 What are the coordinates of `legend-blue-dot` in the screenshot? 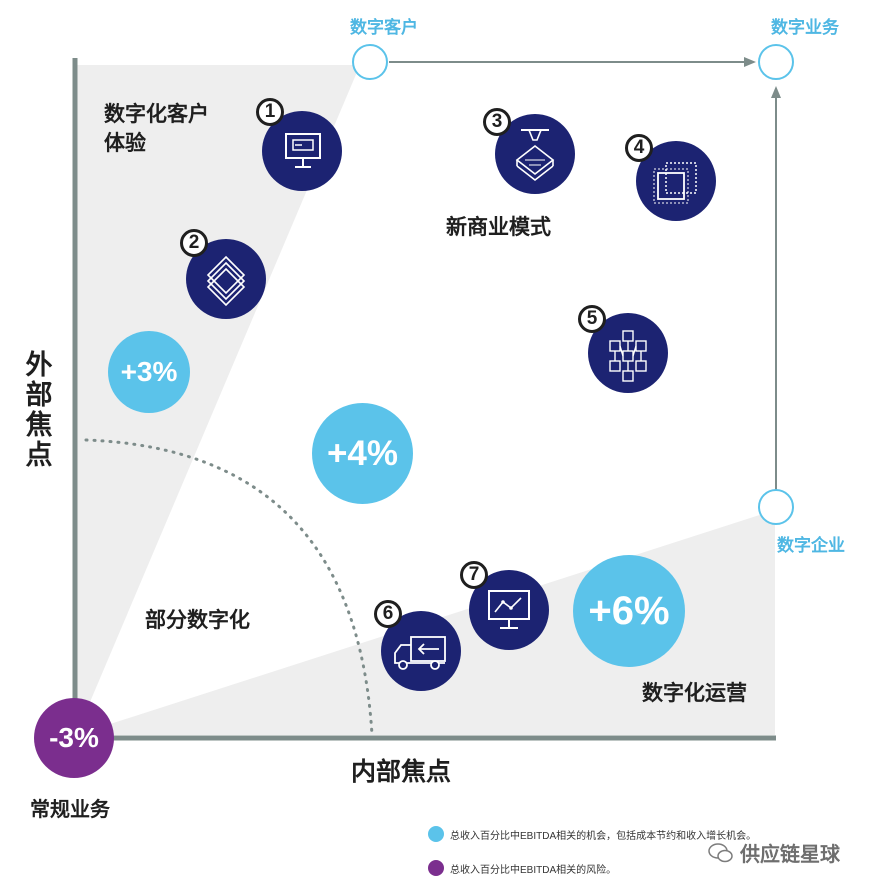 It's located at (436, 834).